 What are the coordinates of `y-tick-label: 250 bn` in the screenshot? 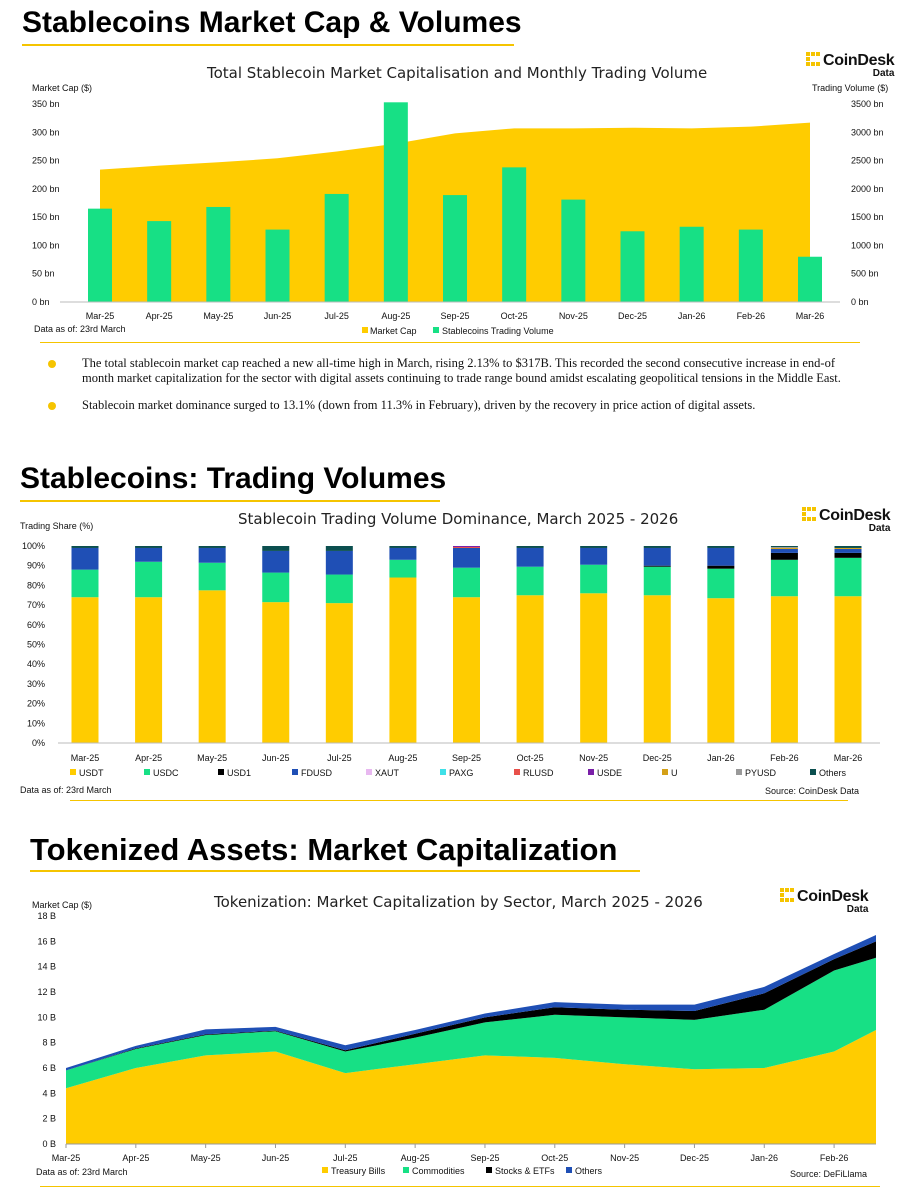 It's located at (46, 161).